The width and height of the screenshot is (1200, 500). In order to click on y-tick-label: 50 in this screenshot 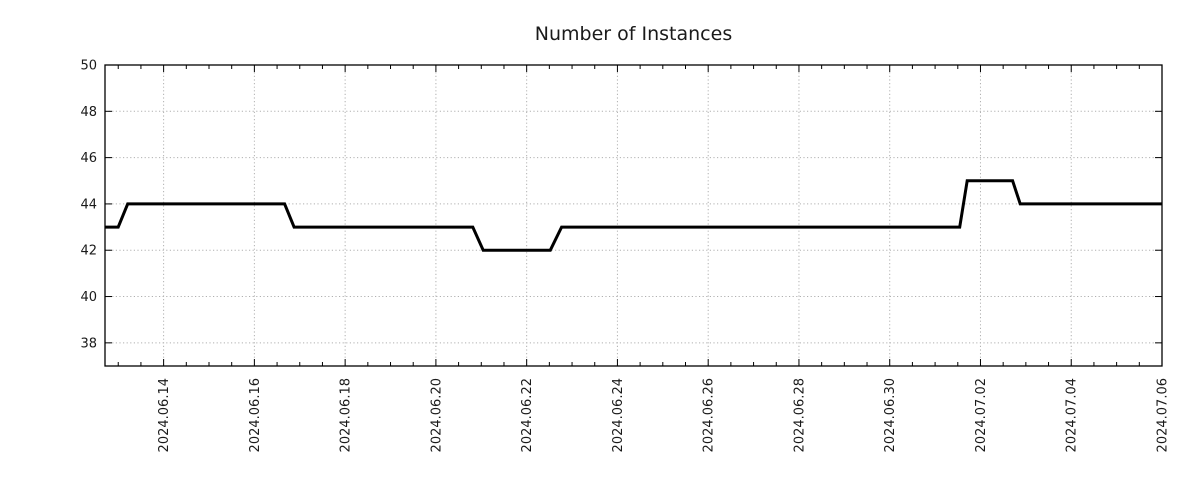, I will do `click(88, 66)`.